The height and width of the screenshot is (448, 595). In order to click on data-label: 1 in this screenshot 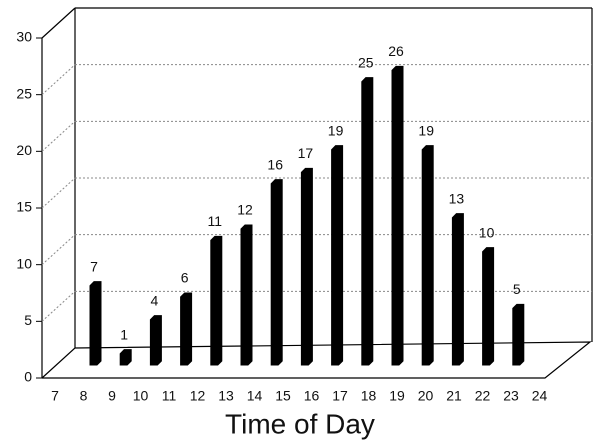, I will do `click(124, 334)`.